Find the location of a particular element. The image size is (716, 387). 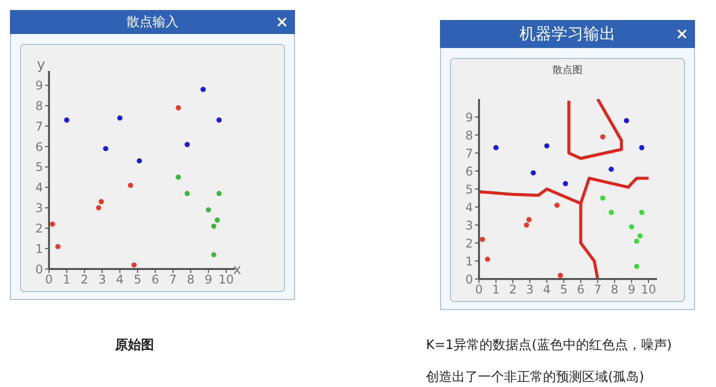

x-axis-title: x is located at coordinates (237, 270).